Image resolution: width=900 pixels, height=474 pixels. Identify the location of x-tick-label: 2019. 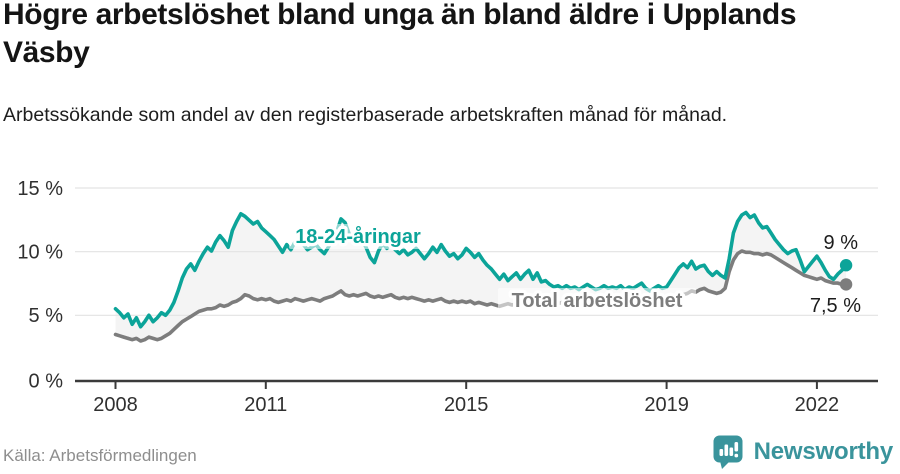
(666, 405).